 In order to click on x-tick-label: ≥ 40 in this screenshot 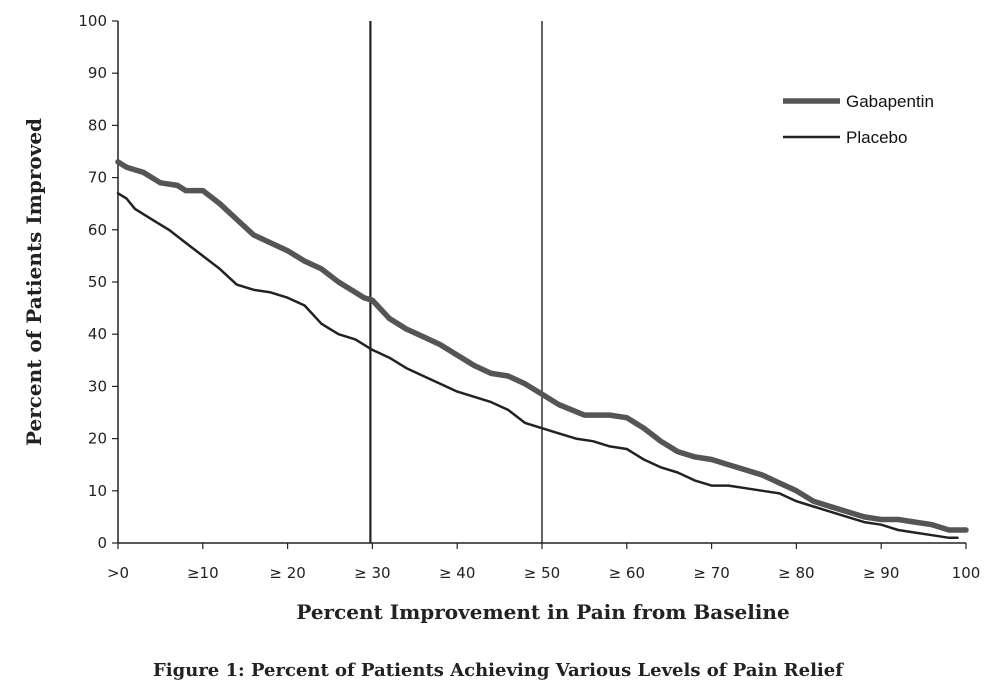, I will do `click(457, 573)`.